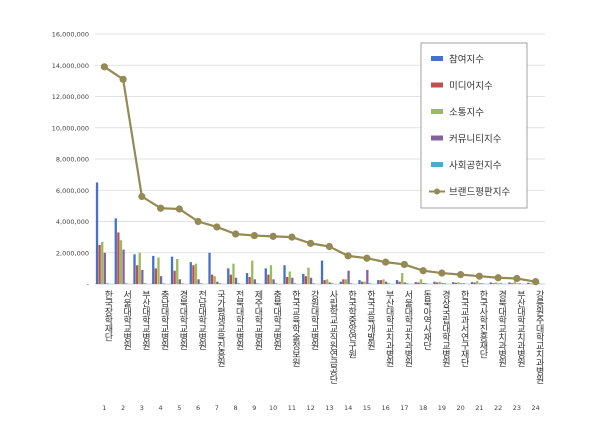  What do you see at coordinates (126, 320) in the screenshot?
I see `category-name-label: 서울대학교병원` at bounding box center [126, 320].